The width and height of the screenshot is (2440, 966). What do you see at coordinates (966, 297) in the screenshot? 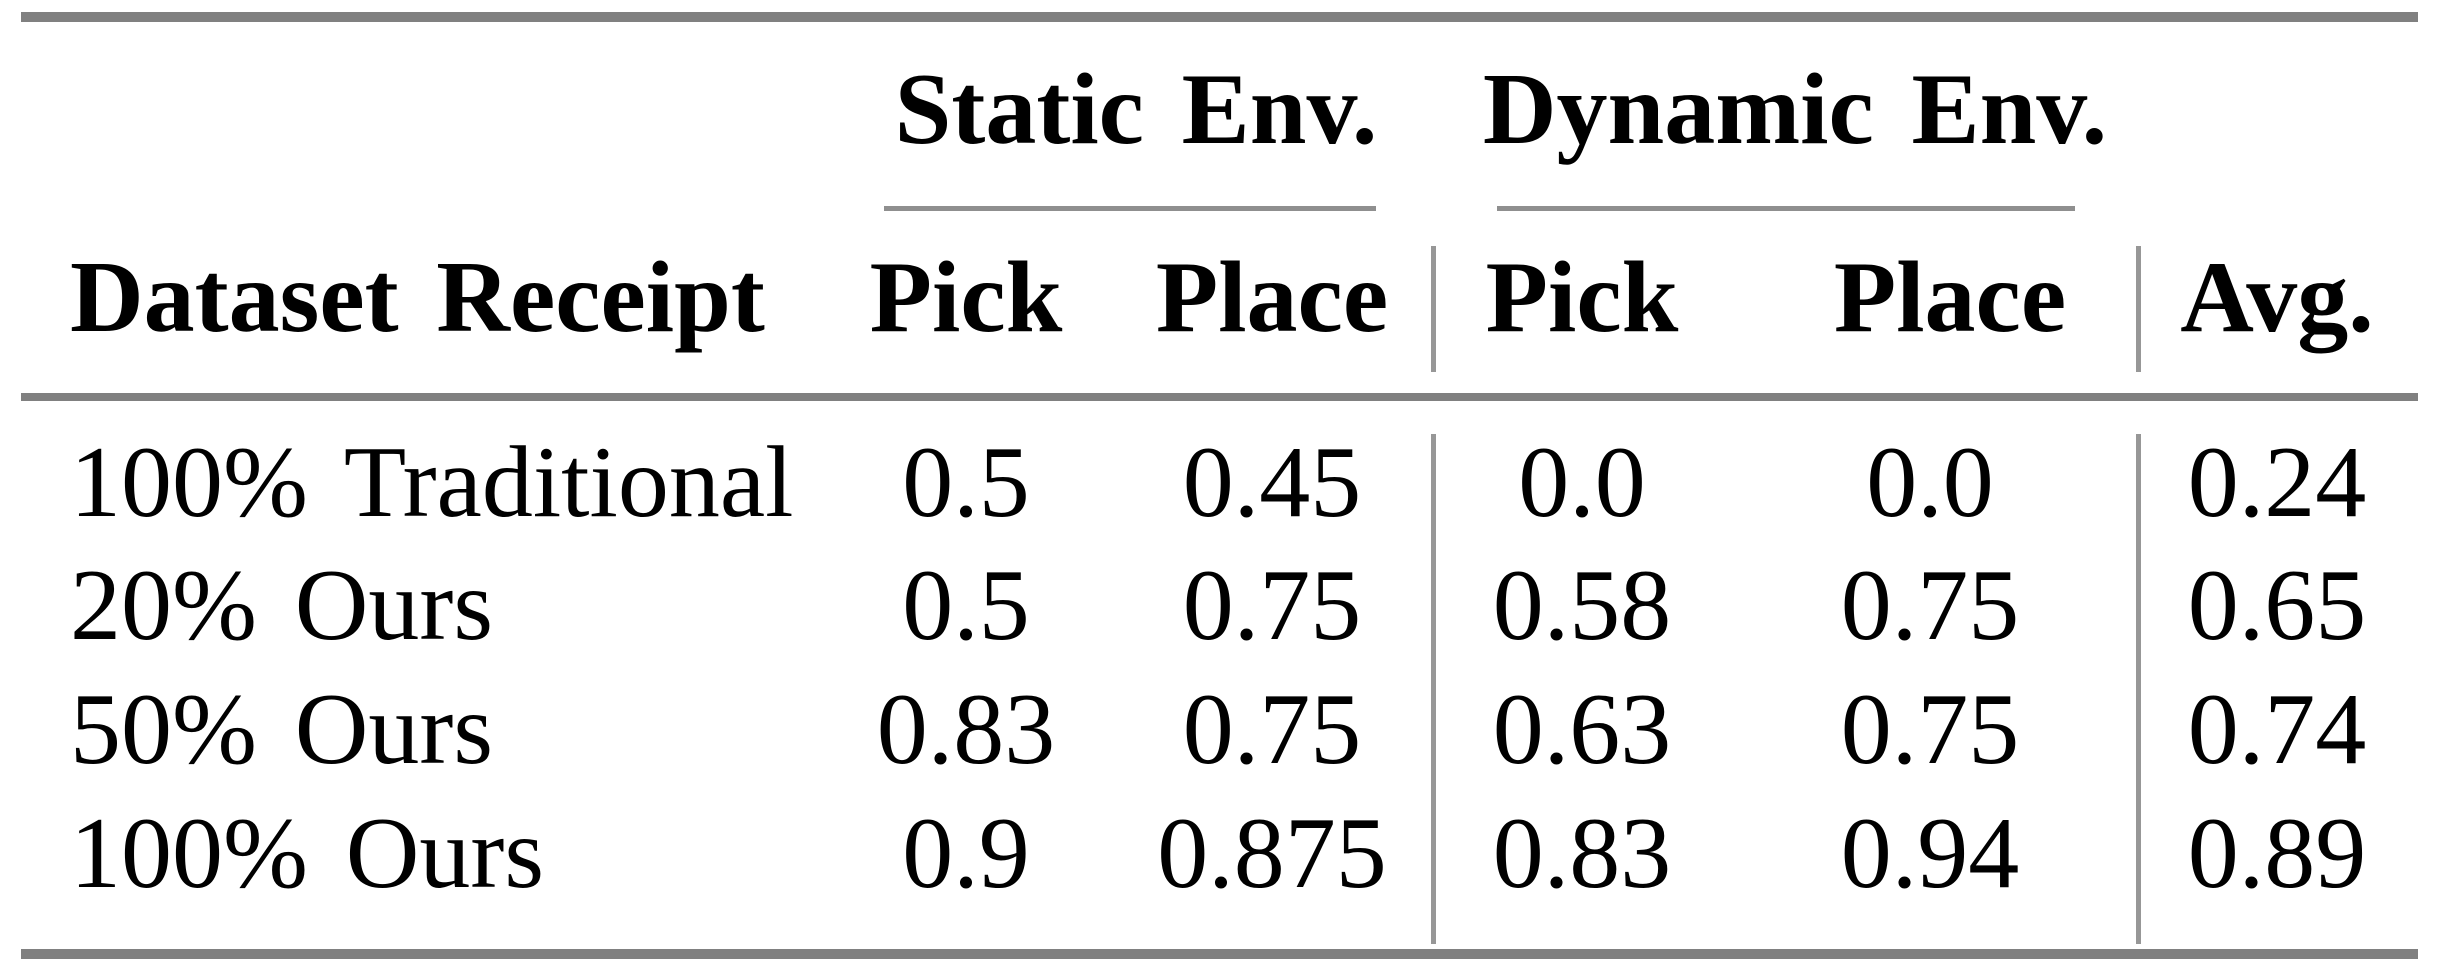
I see `column-header-static-pick: Pick` at bounding box center [966, 297].